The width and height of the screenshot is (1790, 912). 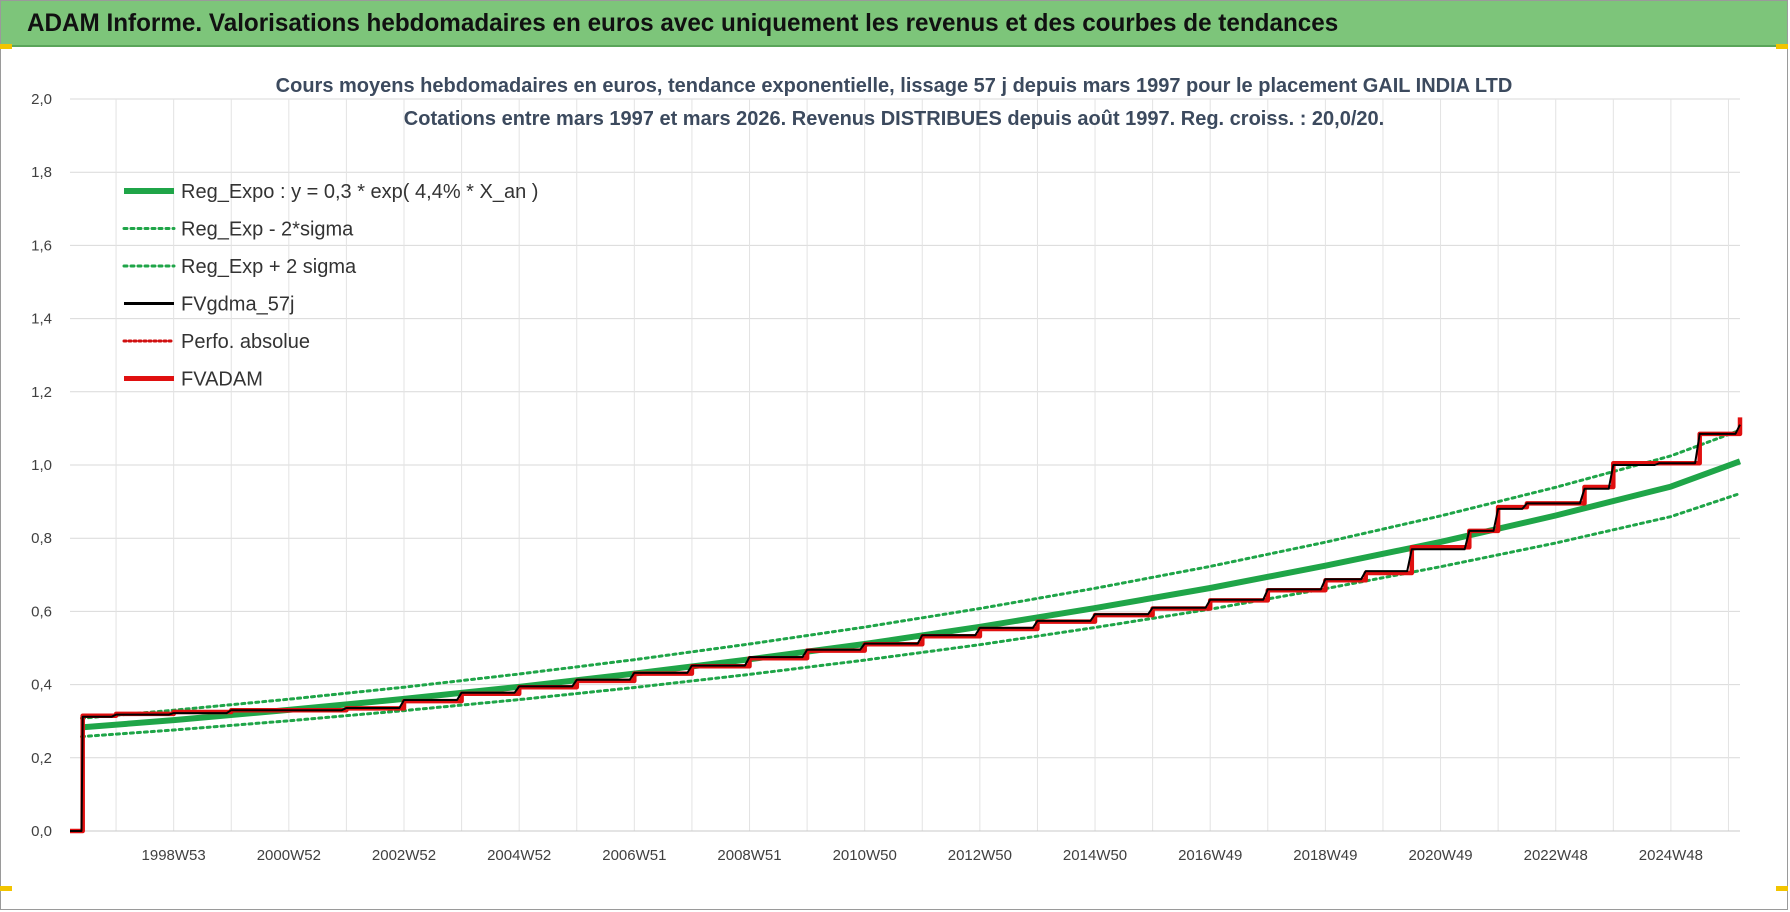 I want to click on x-tick-label: 2012W50, so click(x=980, y=855).